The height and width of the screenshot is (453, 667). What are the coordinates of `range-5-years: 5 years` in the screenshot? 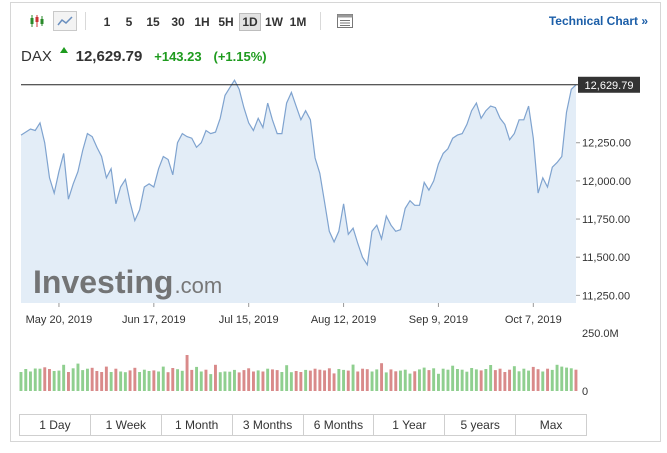 It's located at (481, 425).